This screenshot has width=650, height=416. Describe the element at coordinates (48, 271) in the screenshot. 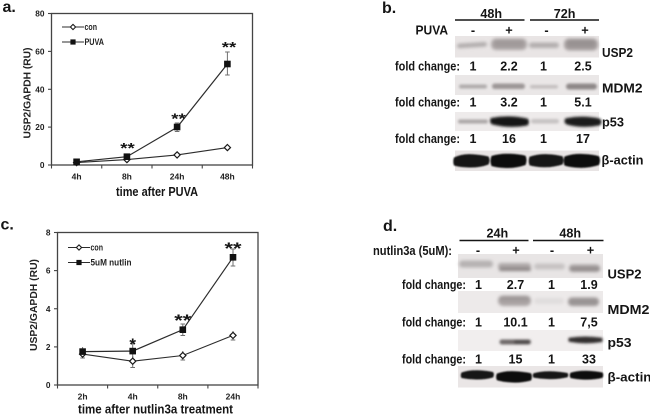

I see `svg-text: 6` at that location.